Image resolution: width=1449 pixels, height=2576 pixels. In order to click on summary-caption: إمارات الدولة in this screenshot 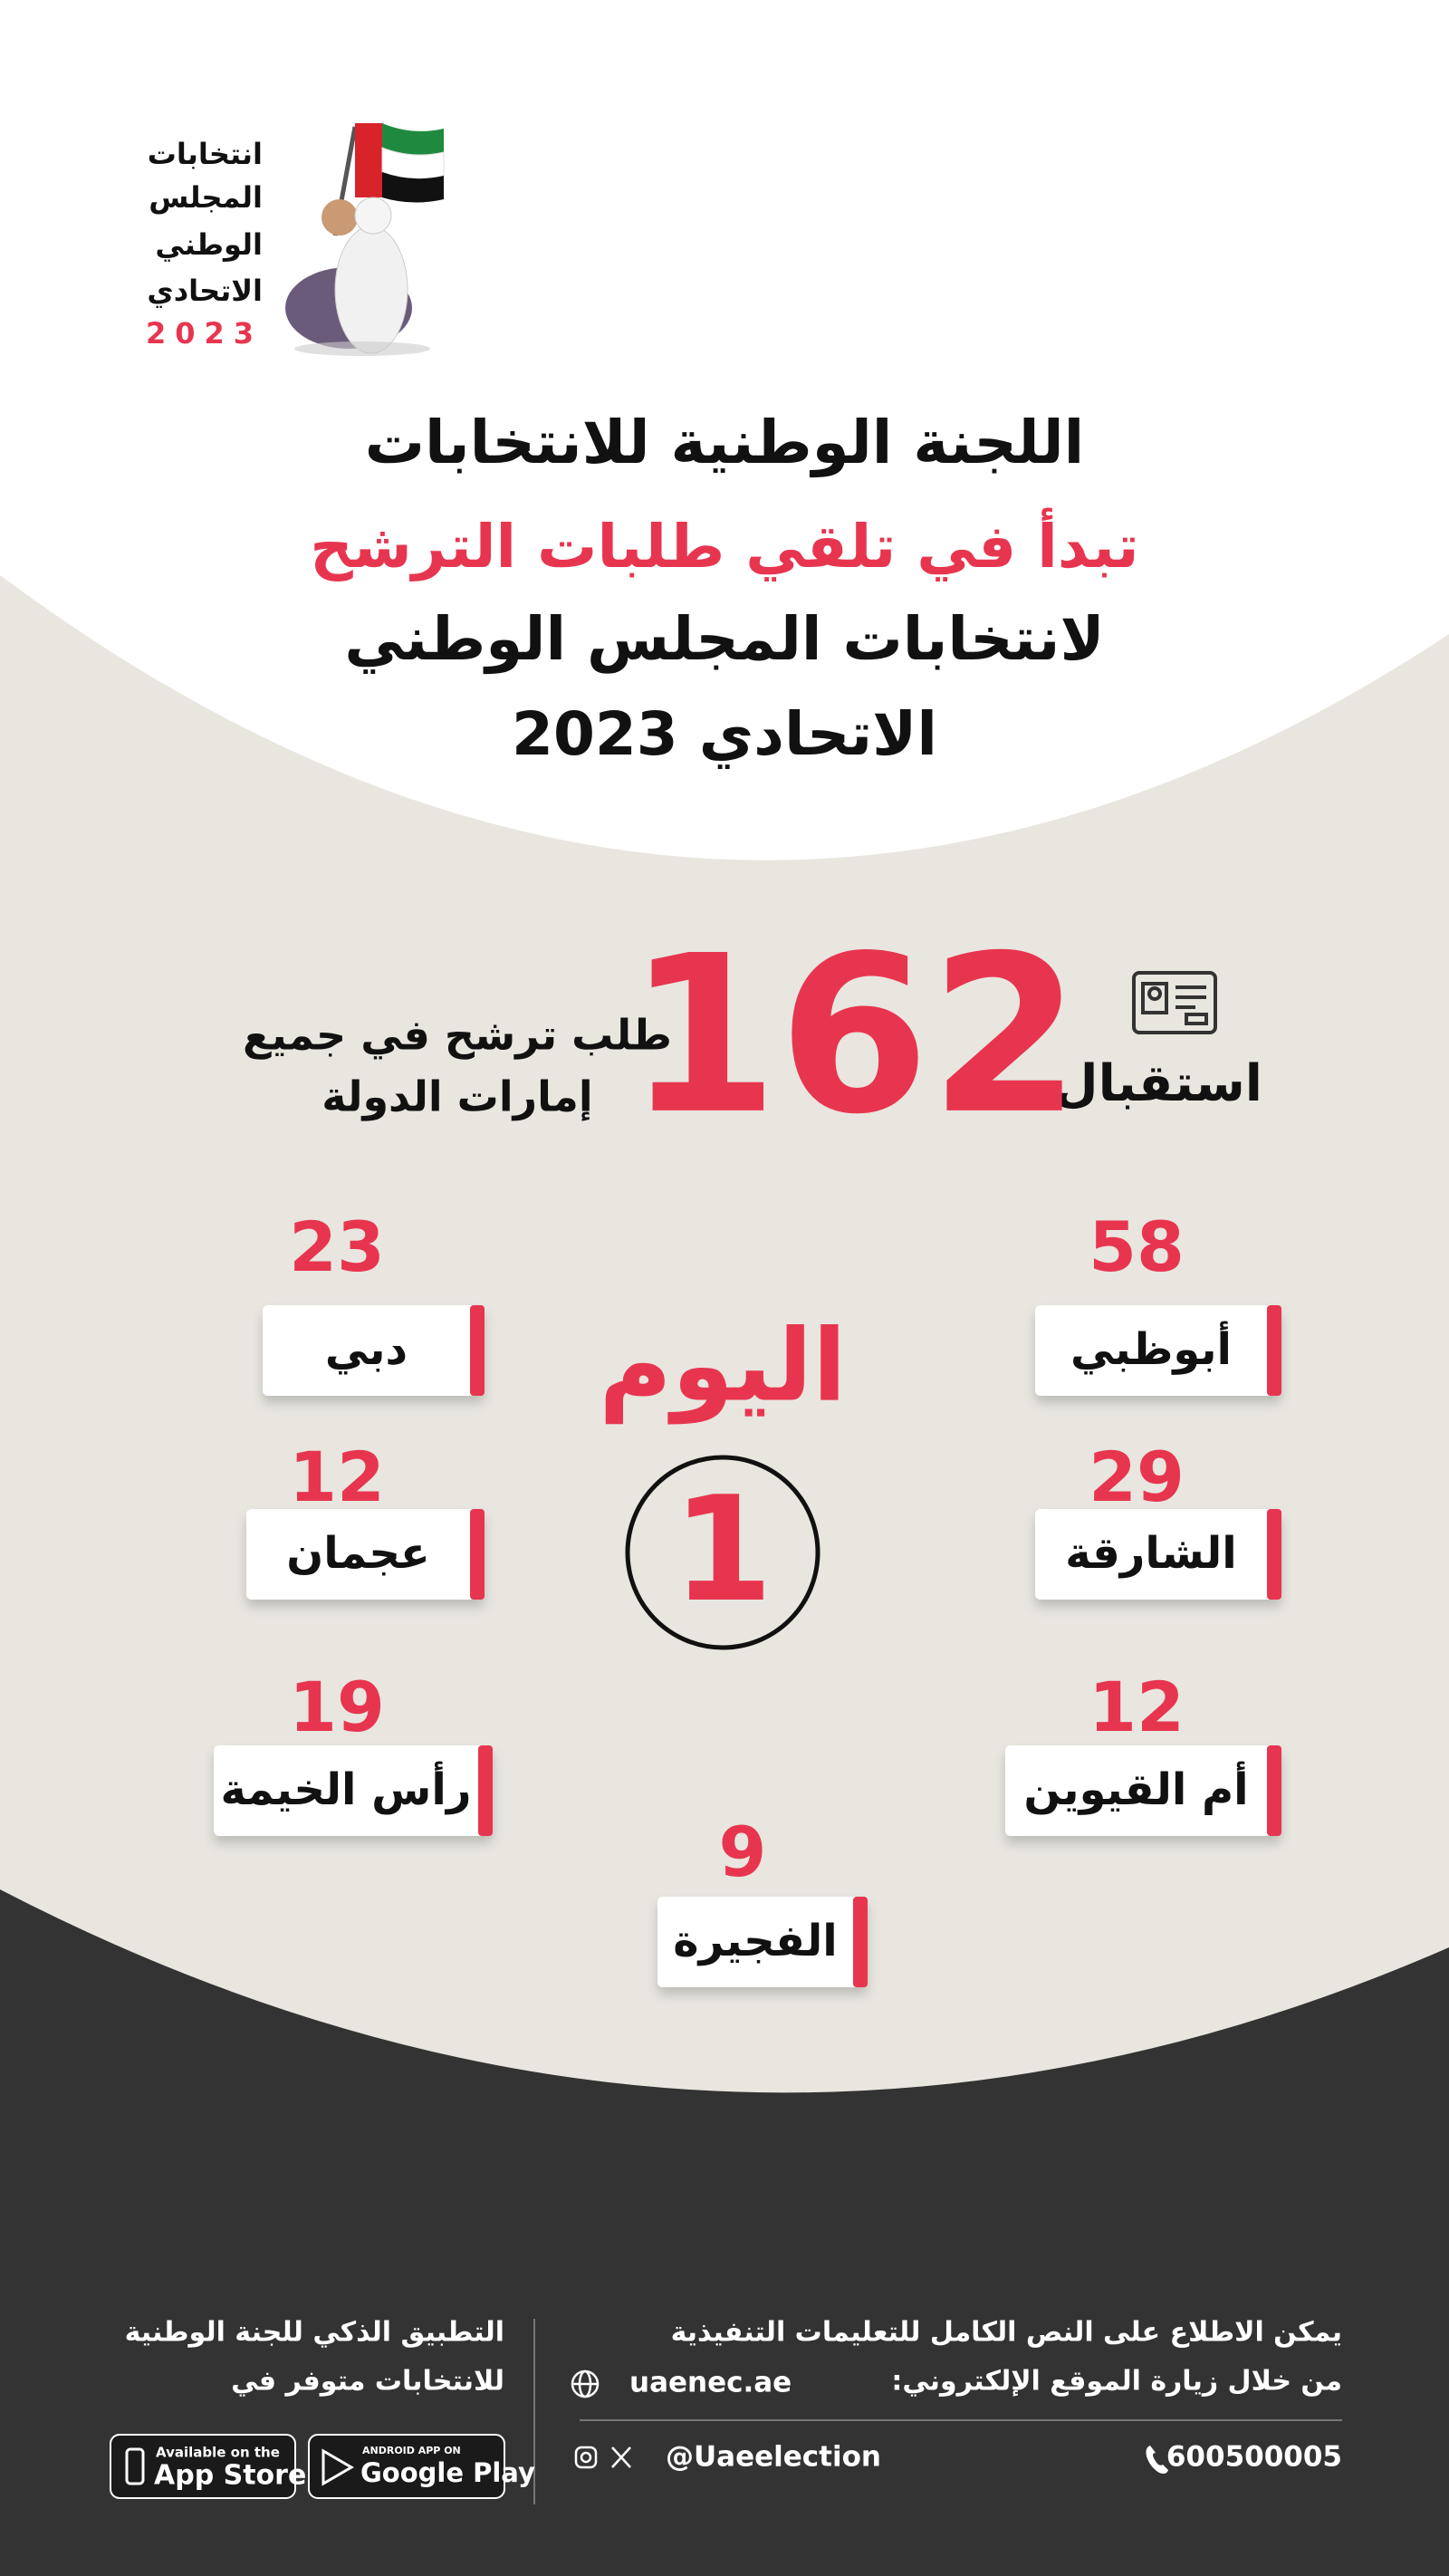, I will do `click(456, 1097)`.